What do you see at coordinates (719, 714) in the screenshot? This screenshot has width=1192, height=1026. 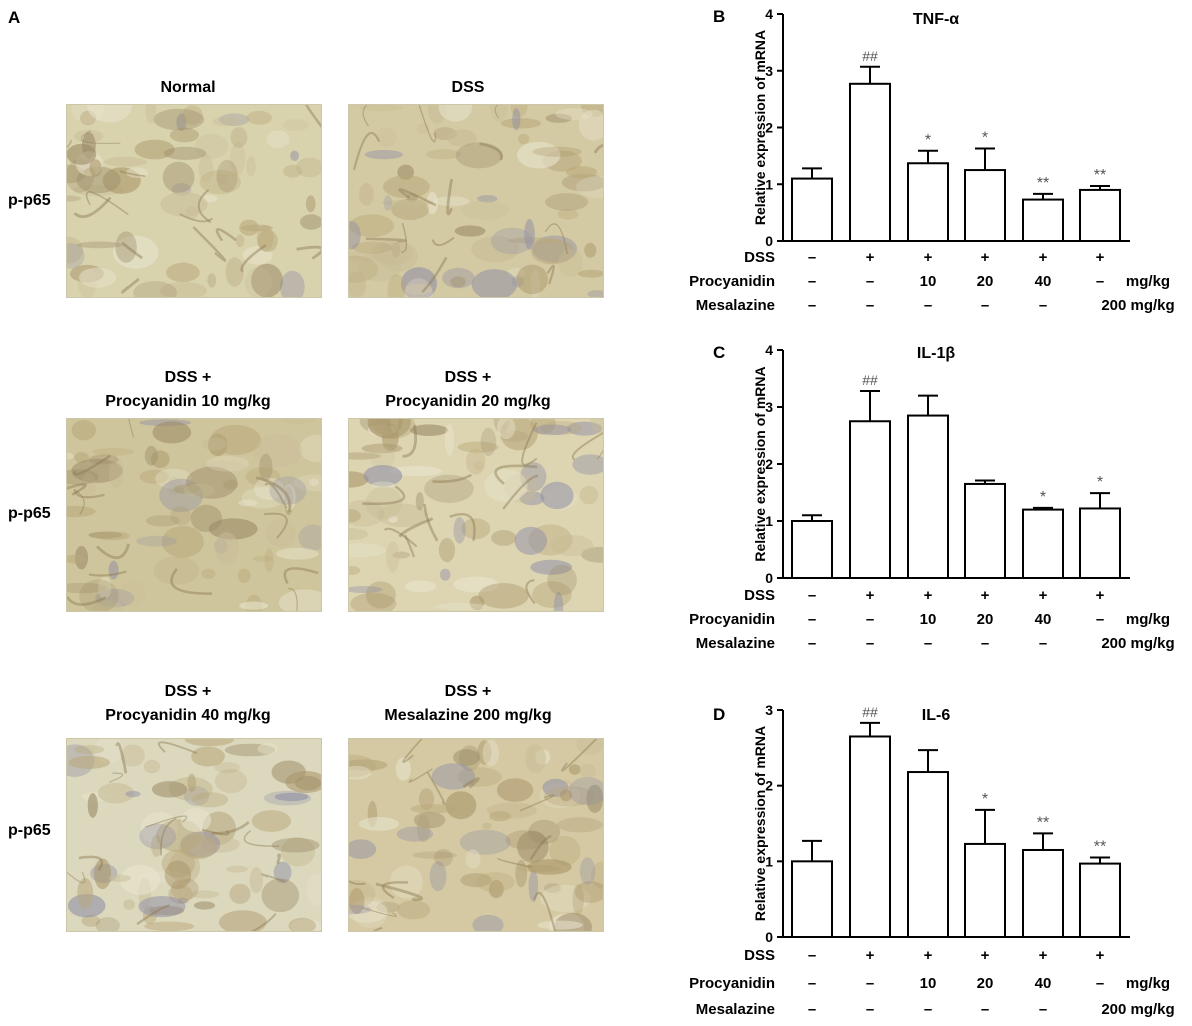 I see `panel-letter-d: D` at bounding box center [719, 714].